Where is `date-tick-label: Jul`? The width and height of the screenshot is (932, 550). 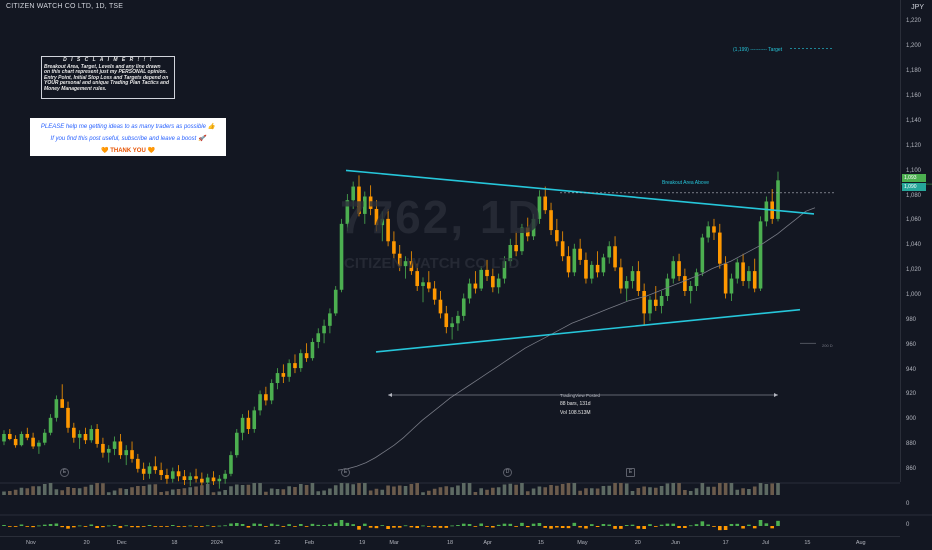
date-tick-label: Jul is located at coordinates (765, 543).